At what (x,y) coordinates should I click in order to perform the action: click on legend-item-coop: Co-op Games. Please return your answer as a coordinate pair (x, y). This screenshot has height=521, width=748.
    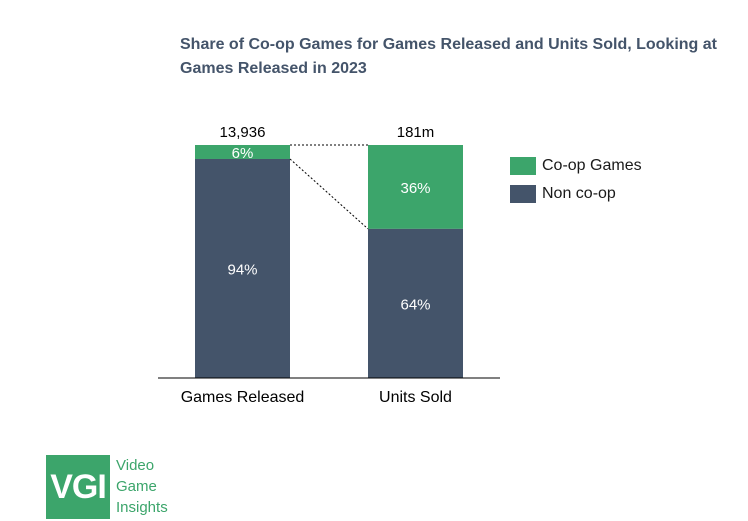
    Looking at the image, I should click on (576, 166).